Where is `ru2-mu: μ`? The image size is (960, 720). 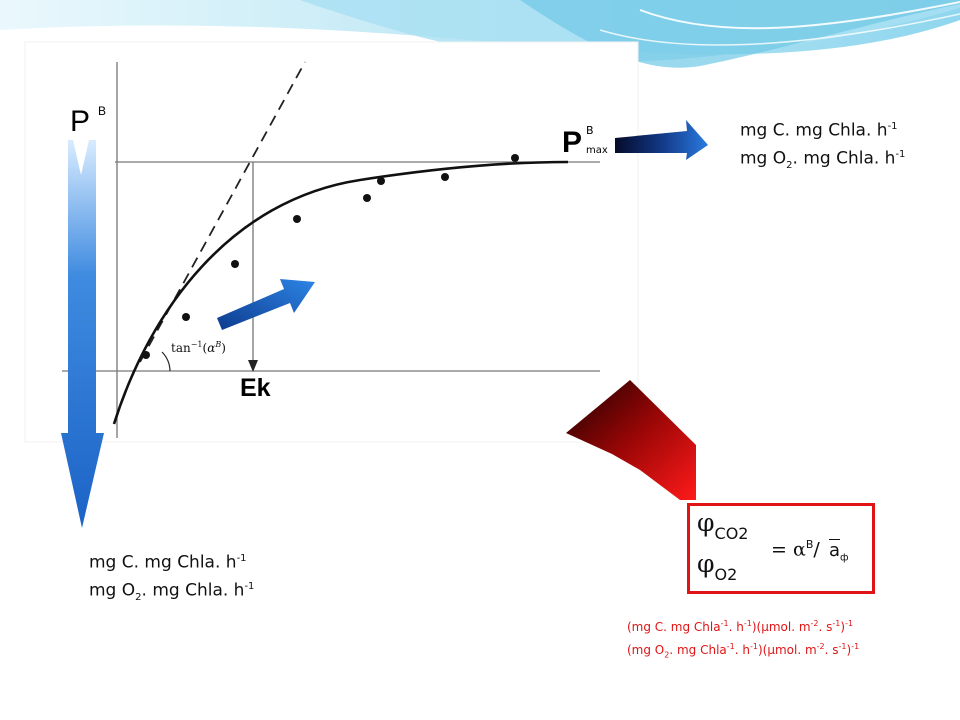 ru2-mu: μ is located at coordinates (771, 650).